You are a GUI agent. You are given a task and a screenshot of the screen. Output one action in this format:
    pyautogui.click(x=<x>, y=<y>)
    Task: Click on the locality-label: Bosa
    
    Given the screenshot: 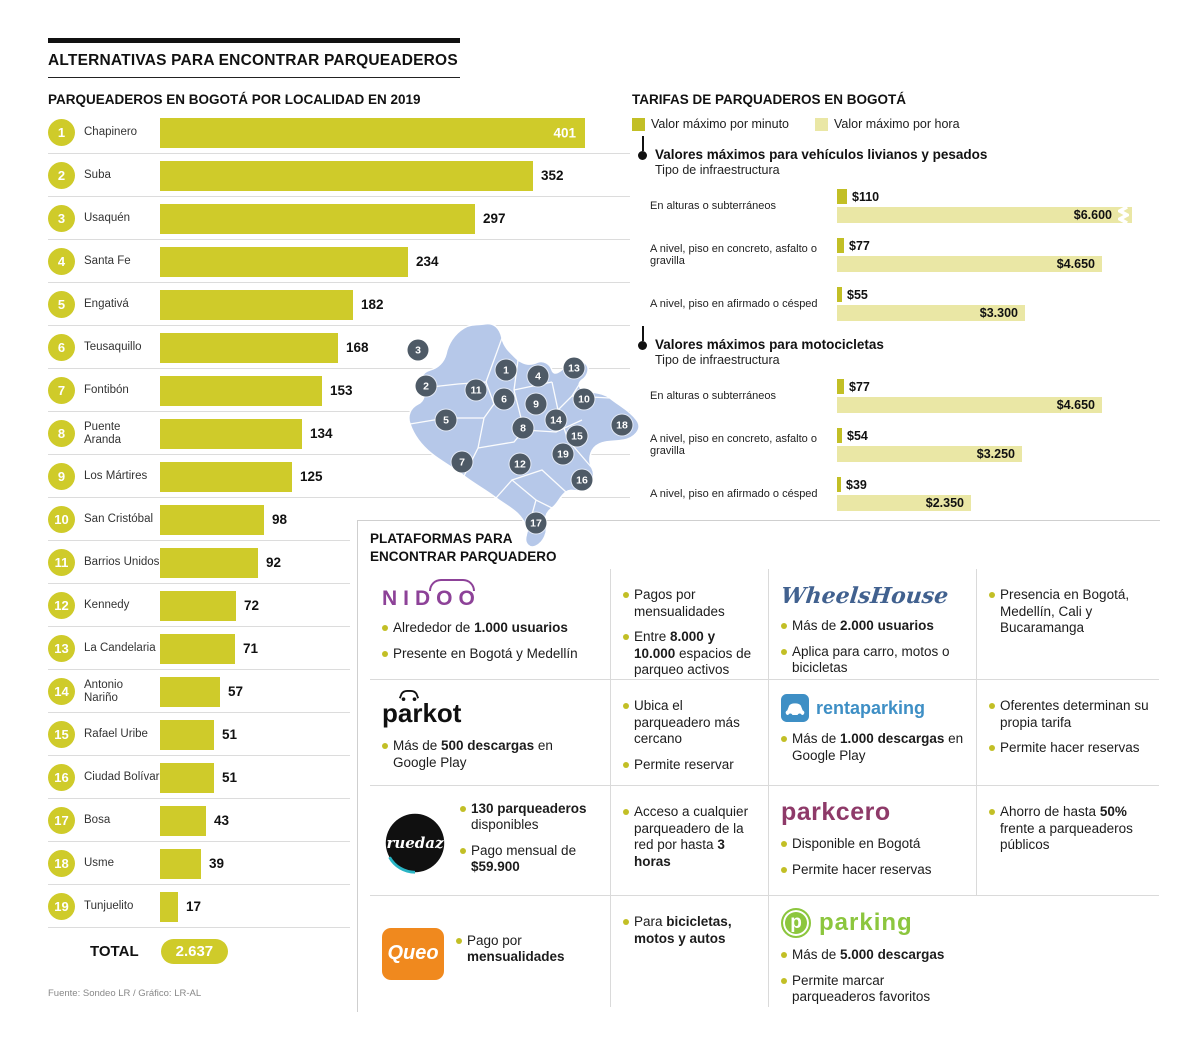 What is the action you would take?
    pyautogui.click(x=97, y=820)
    